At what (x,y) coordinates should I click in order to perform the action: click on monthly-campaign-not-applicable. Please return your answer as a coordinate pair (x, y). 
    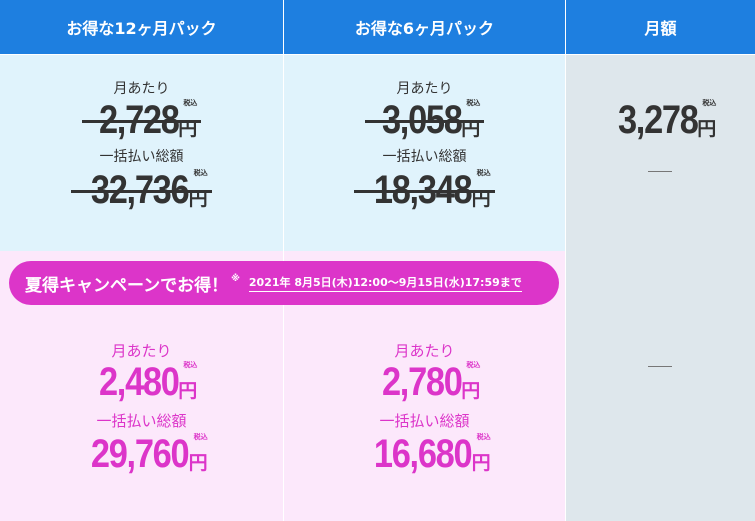
    Looking at the image, I should click on (660, 366).